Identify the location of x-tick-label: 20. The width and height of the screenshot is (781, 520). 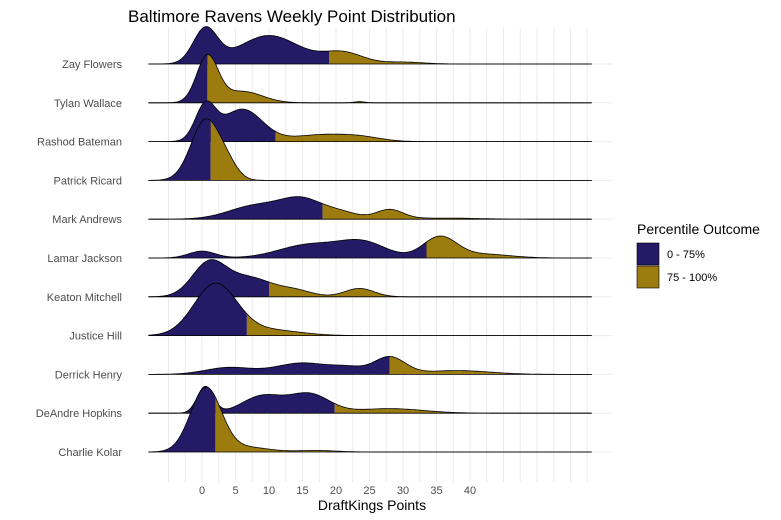
(336, 491).